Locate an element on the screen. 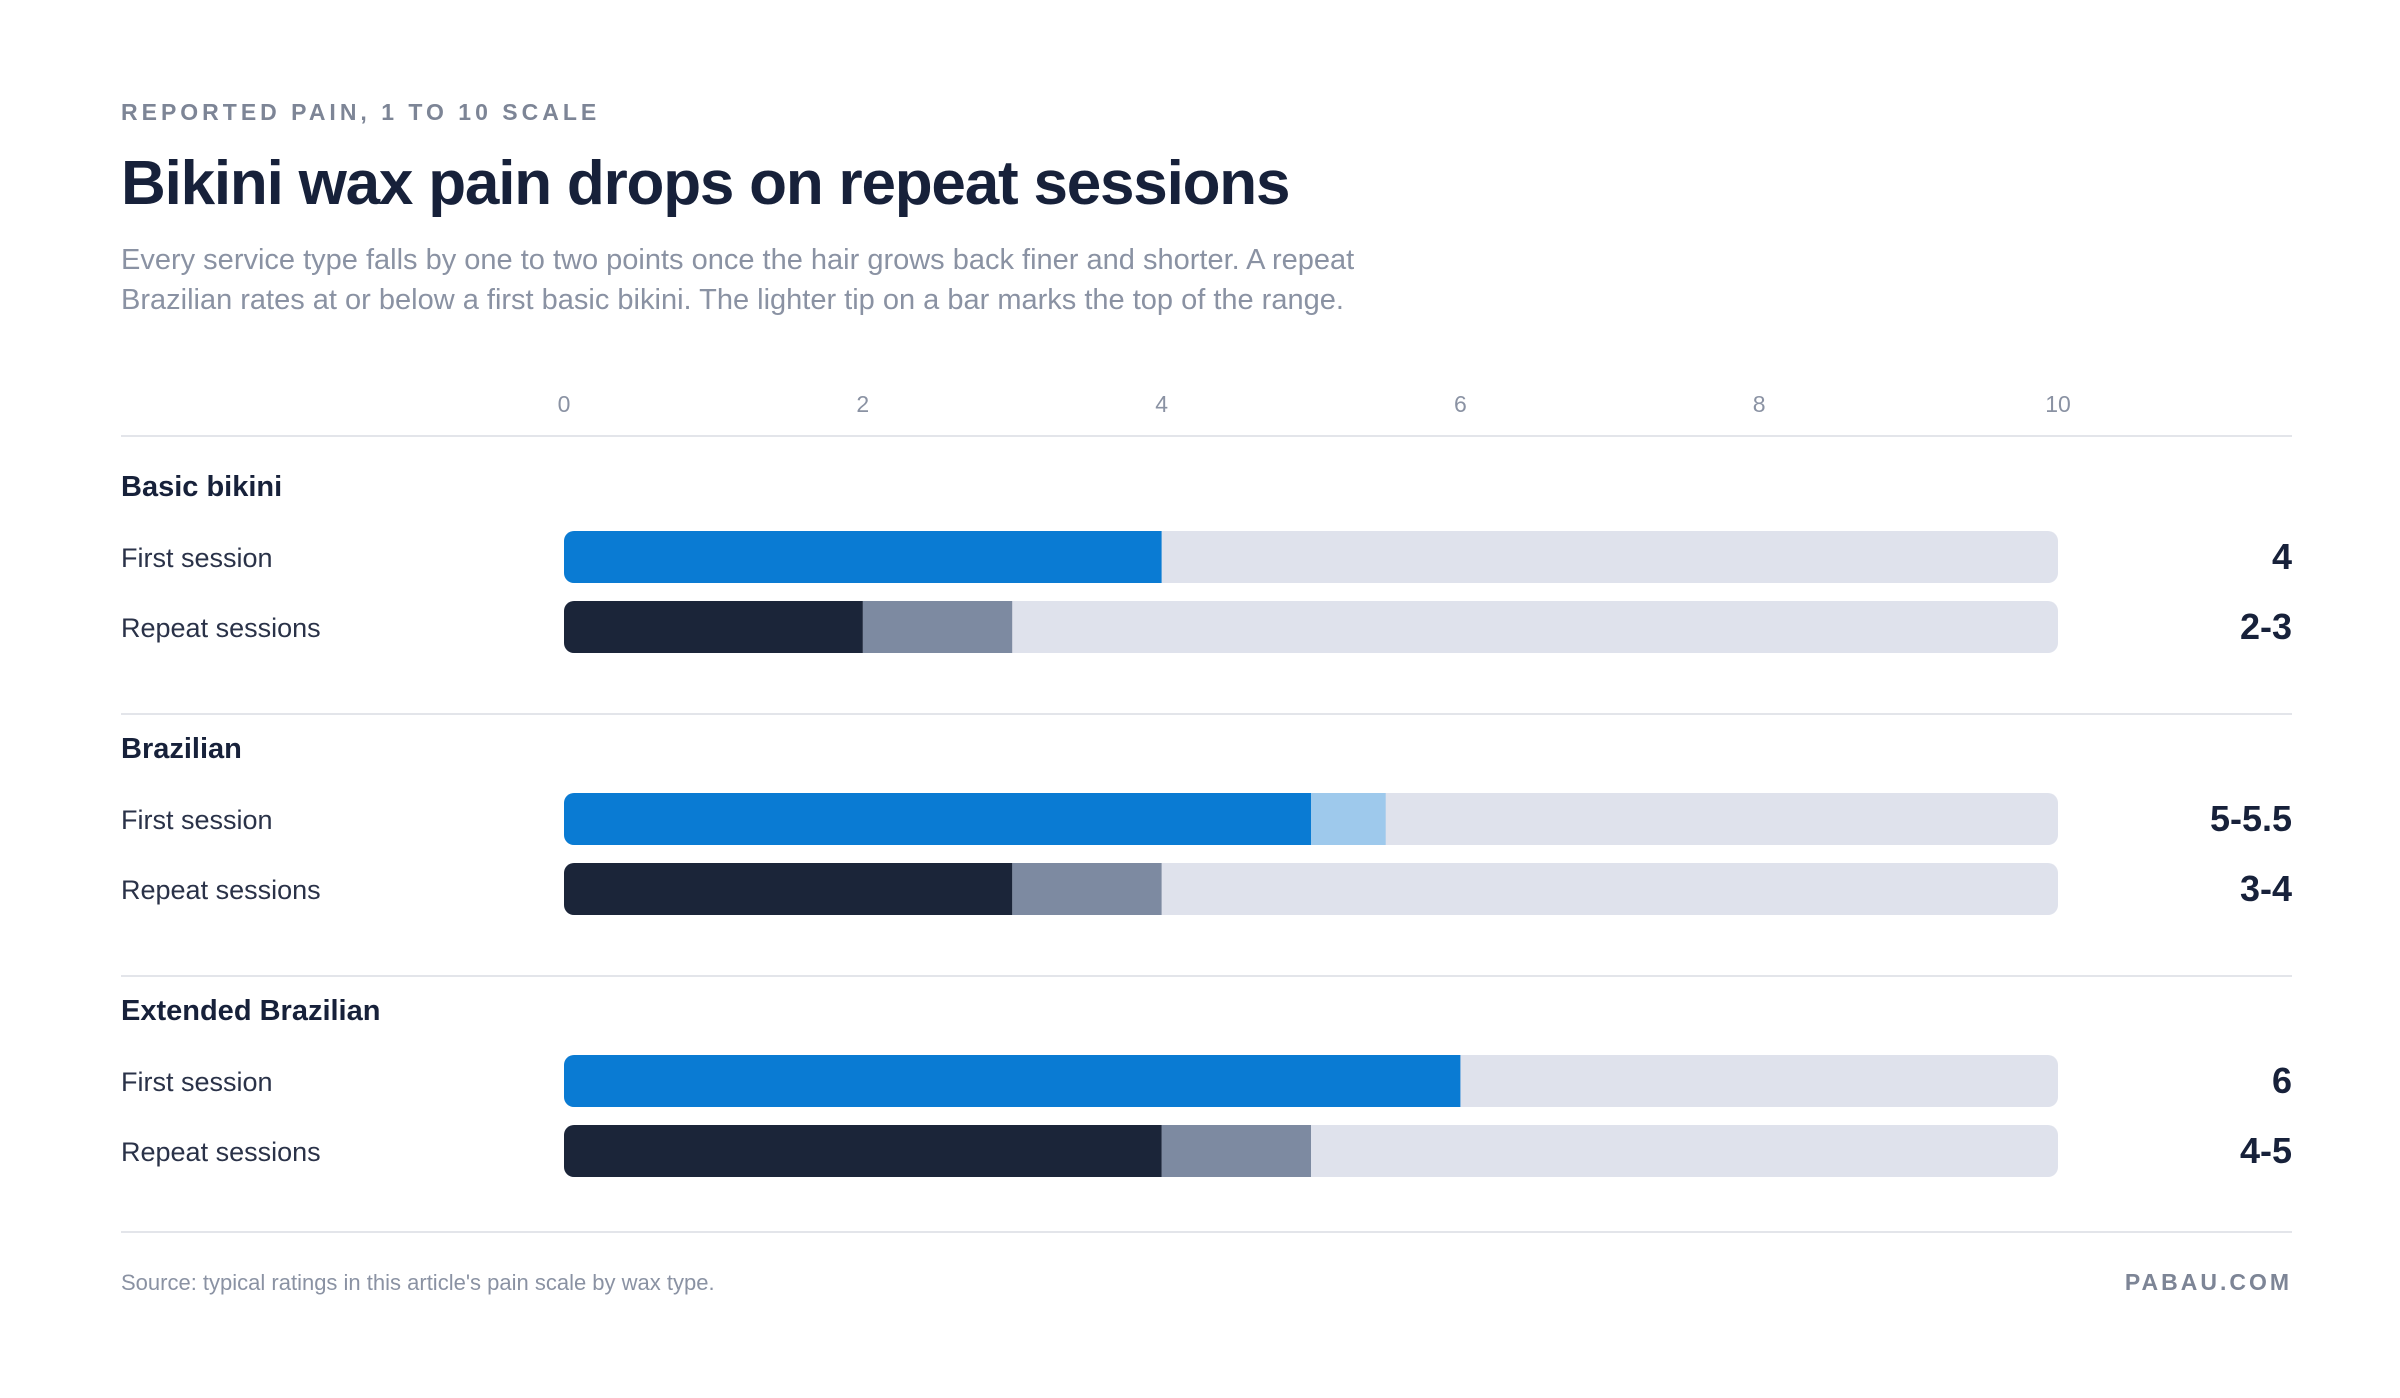  data-label: 5-5.5 is located at coordinates (2251, 818).